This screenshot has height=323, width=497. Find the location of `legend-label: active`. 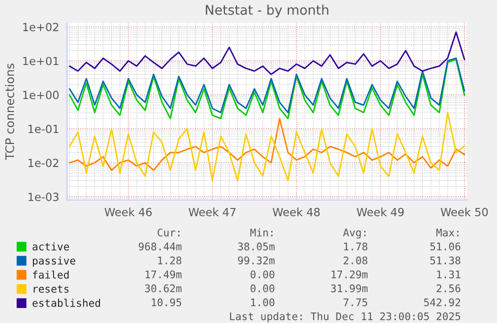

legend-label: active is located at coordinates (50, 246).